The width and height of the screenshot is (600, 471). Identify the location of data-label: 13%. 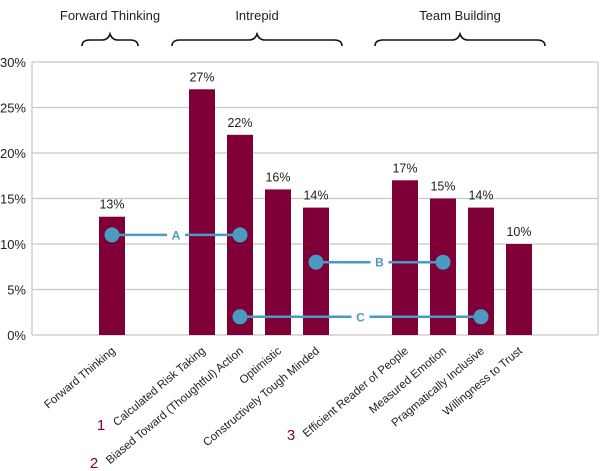
(111, 205).